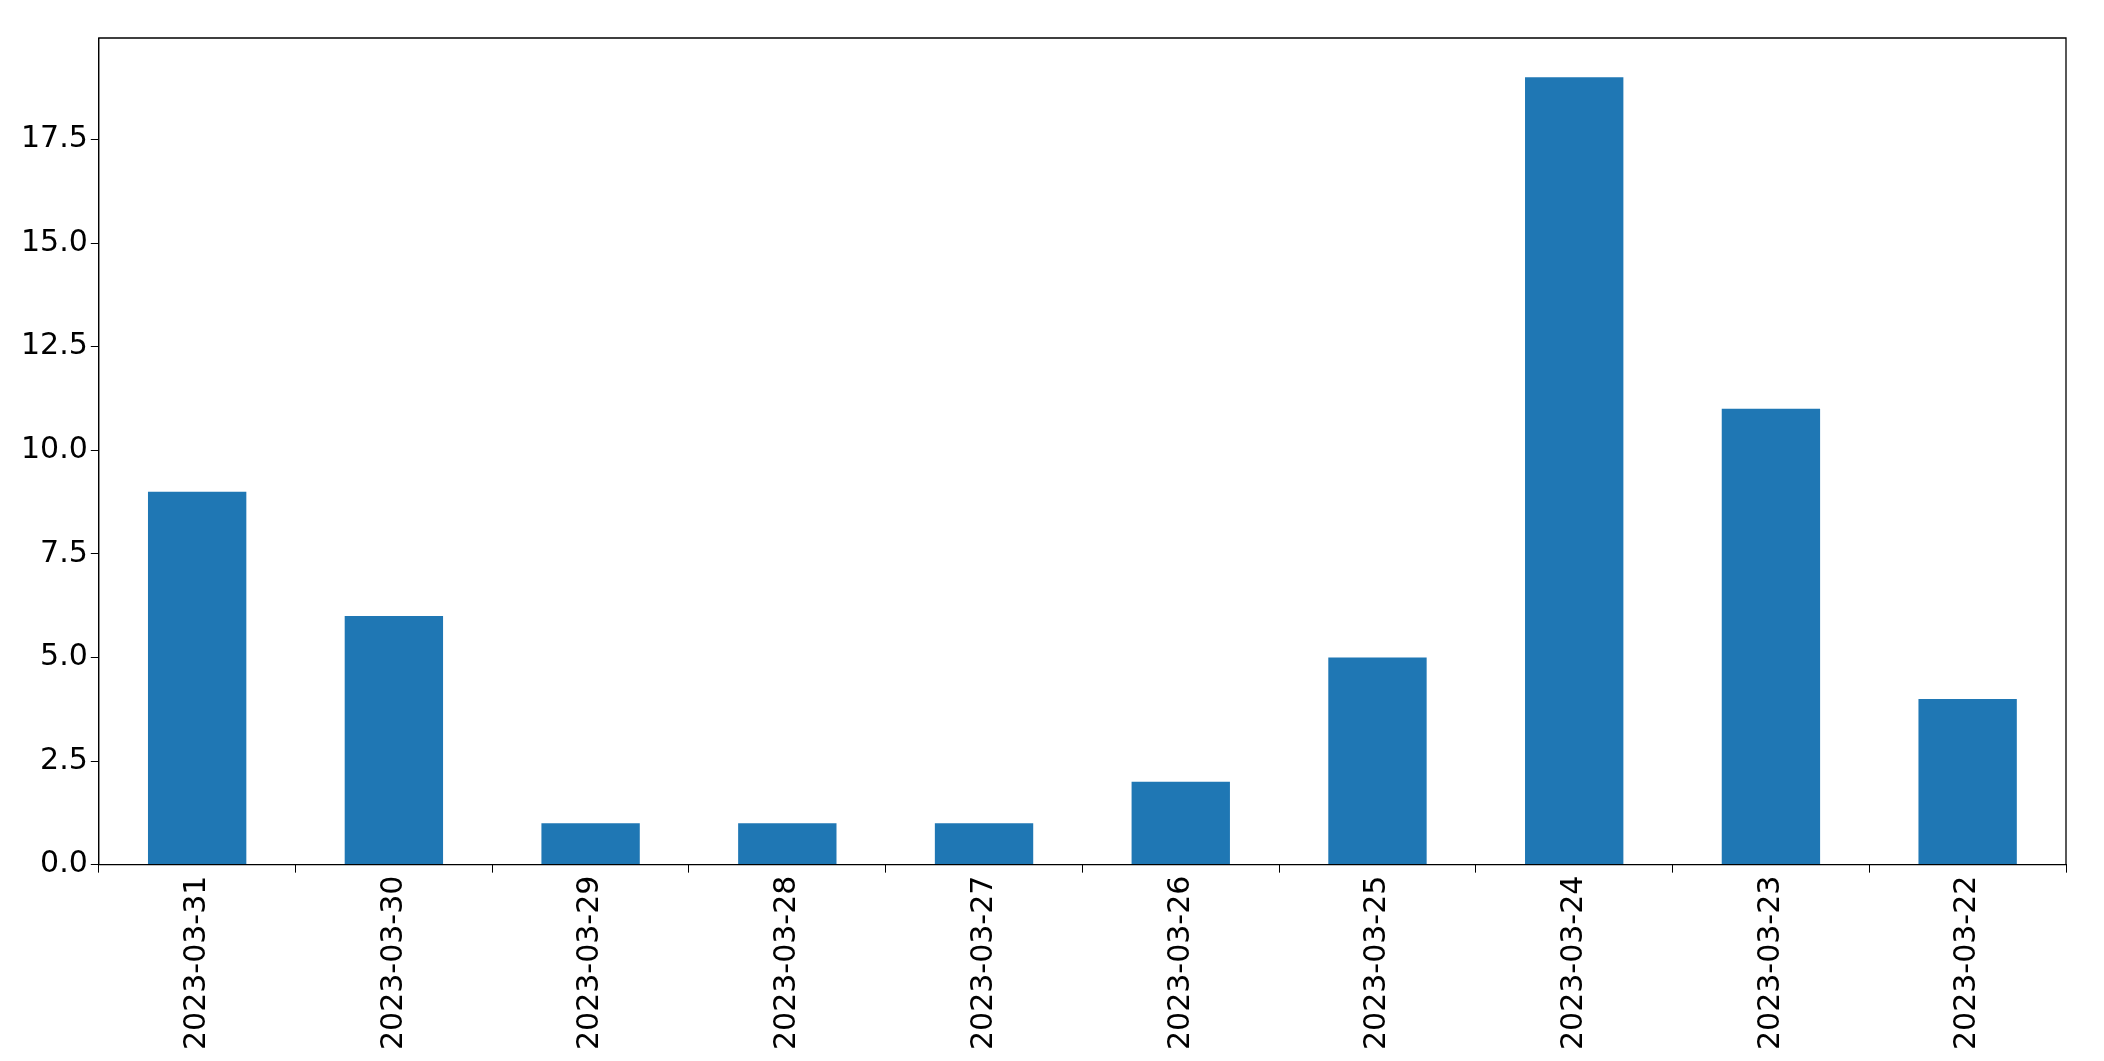 Image resolution: width=2104 pixels, height=1061 pixels. Describe the element at coordinates (1375, 963) in the screenshot. I see `x-tick-label: 2023-03-25` at that location.